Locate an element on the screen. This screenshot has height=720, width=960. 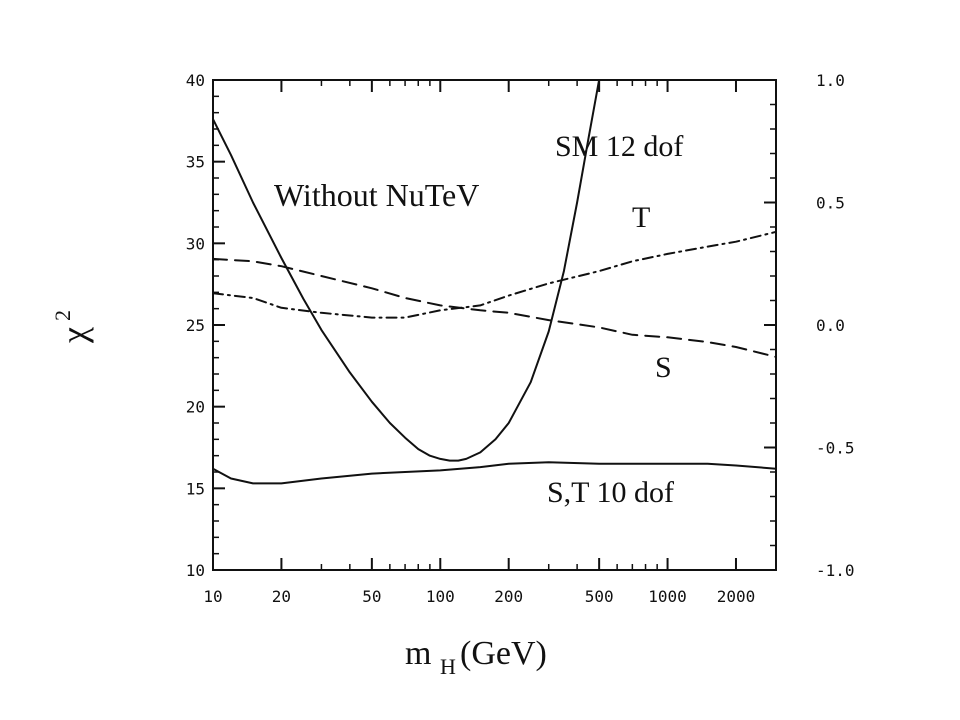
y-tick-label: 40 is located at coordinates (195, 80).